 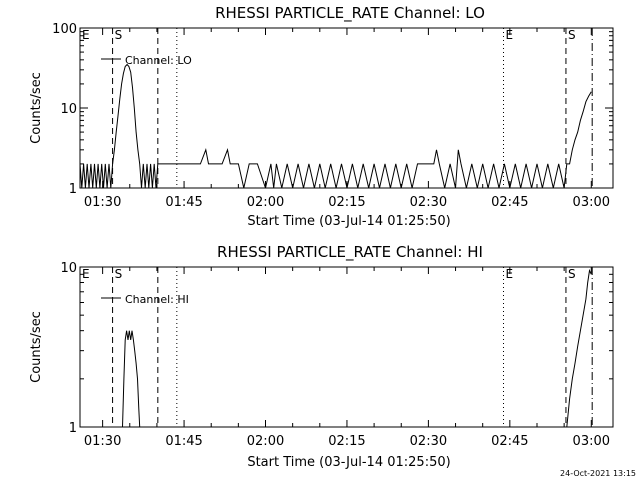 I want to click on lo-legend-label: Channel: LO, so click(x=158, y=60).